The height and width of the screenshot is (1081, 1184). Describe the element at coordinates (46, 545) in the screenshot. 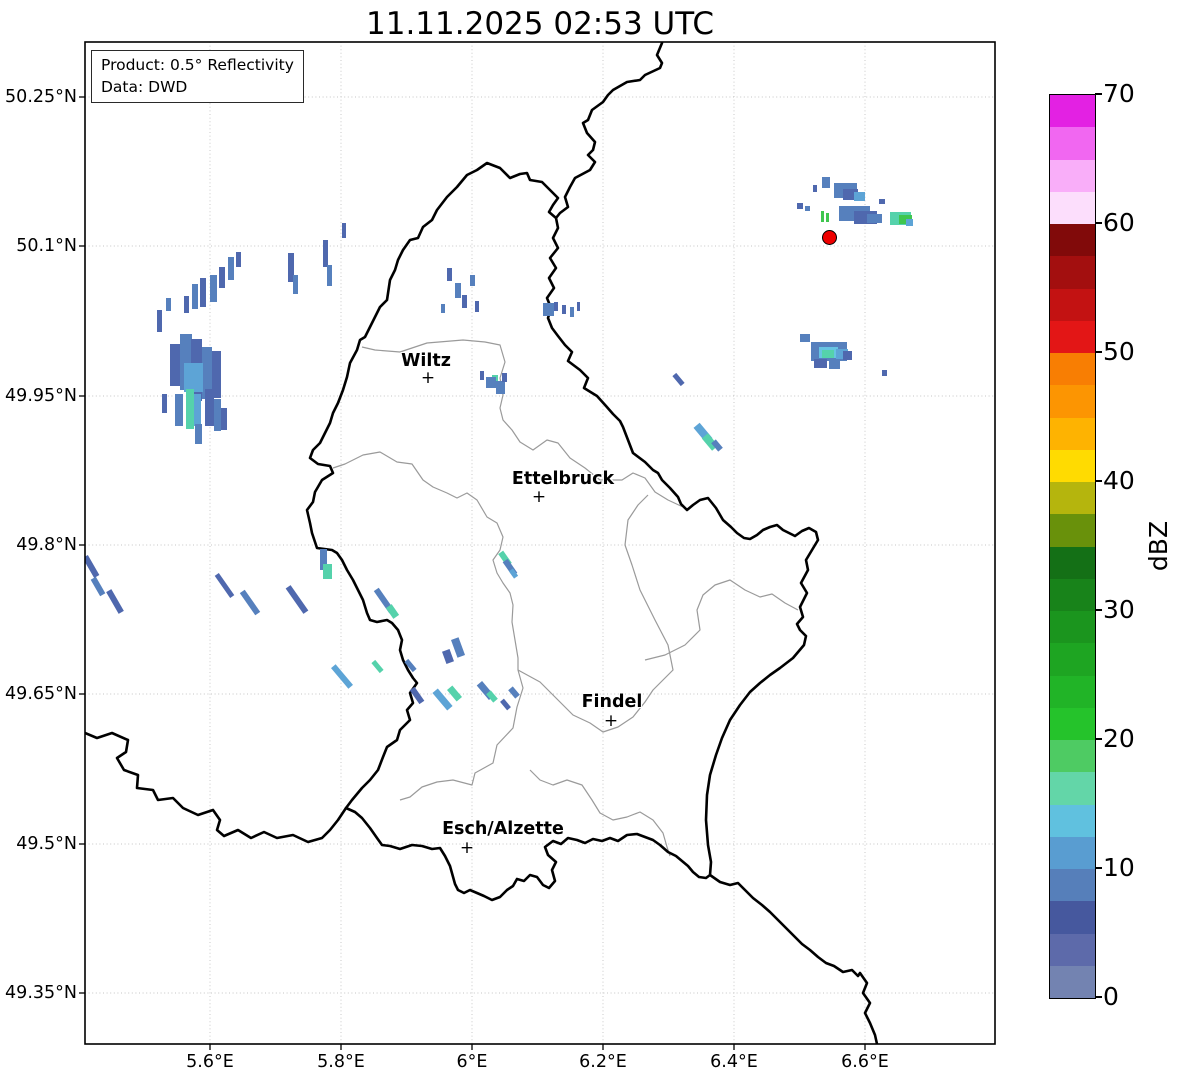

I see `y-tick-label: 49.8°N` at that location.